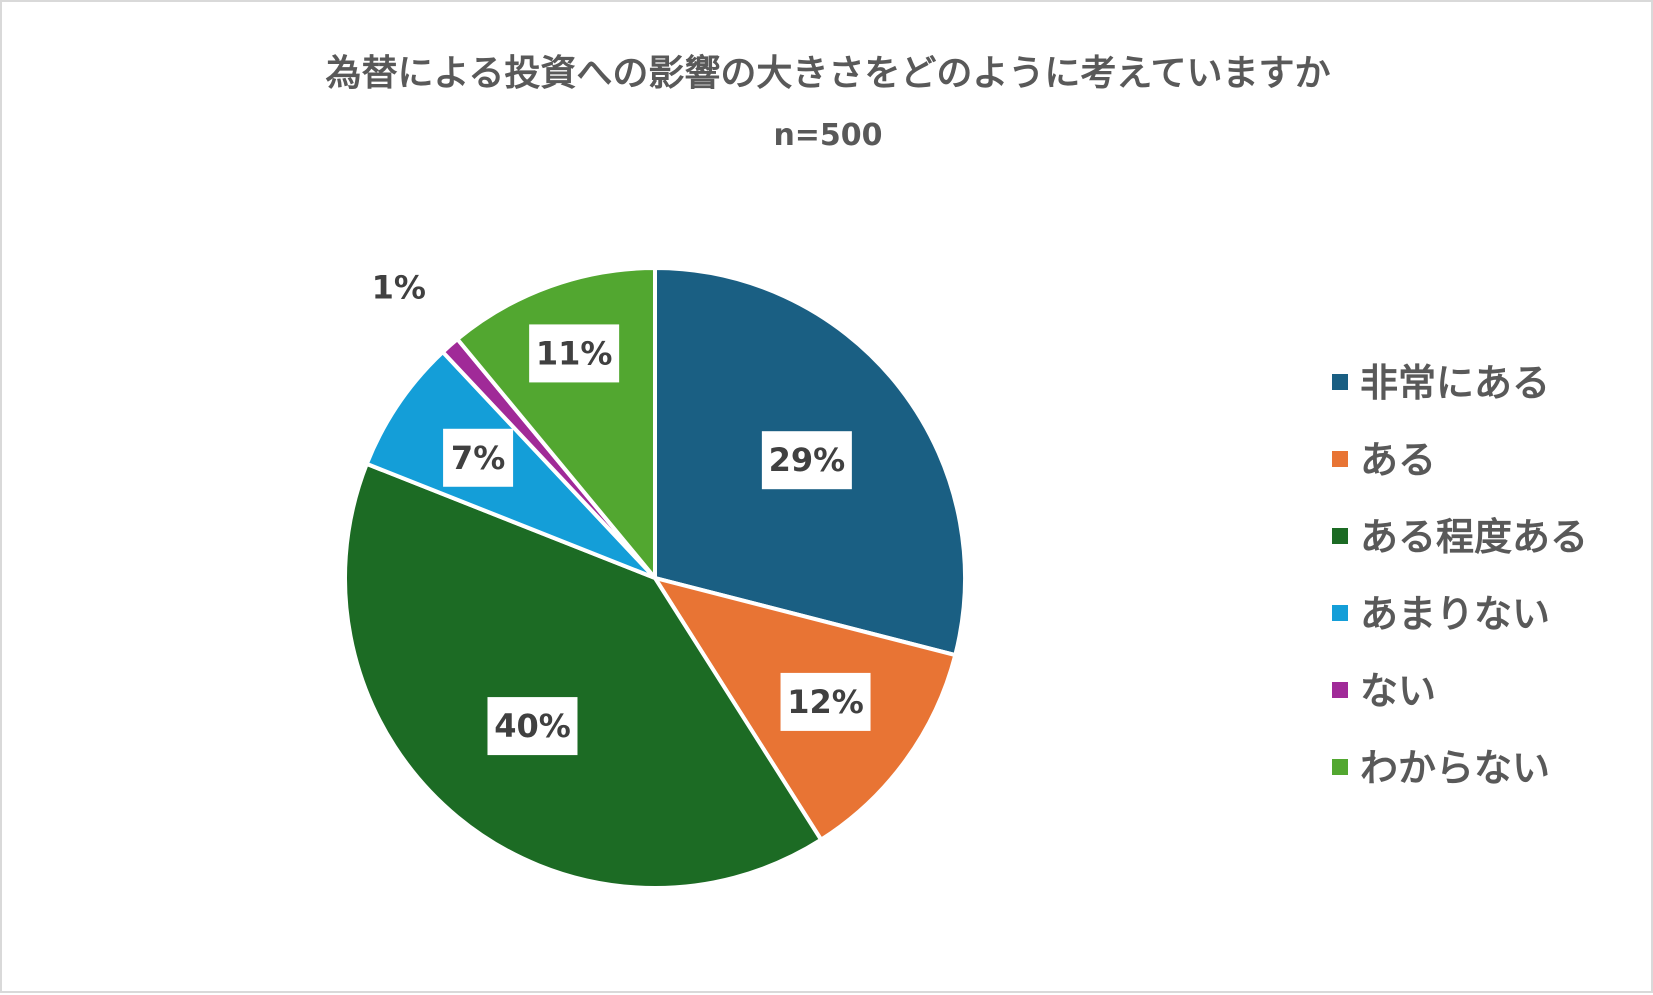 The width and height of the screenshot is (1653, 995). Describe the element at coordinates (1455, 383) in the screenshot. I see `legend-label-1: 非常にある` at that location.